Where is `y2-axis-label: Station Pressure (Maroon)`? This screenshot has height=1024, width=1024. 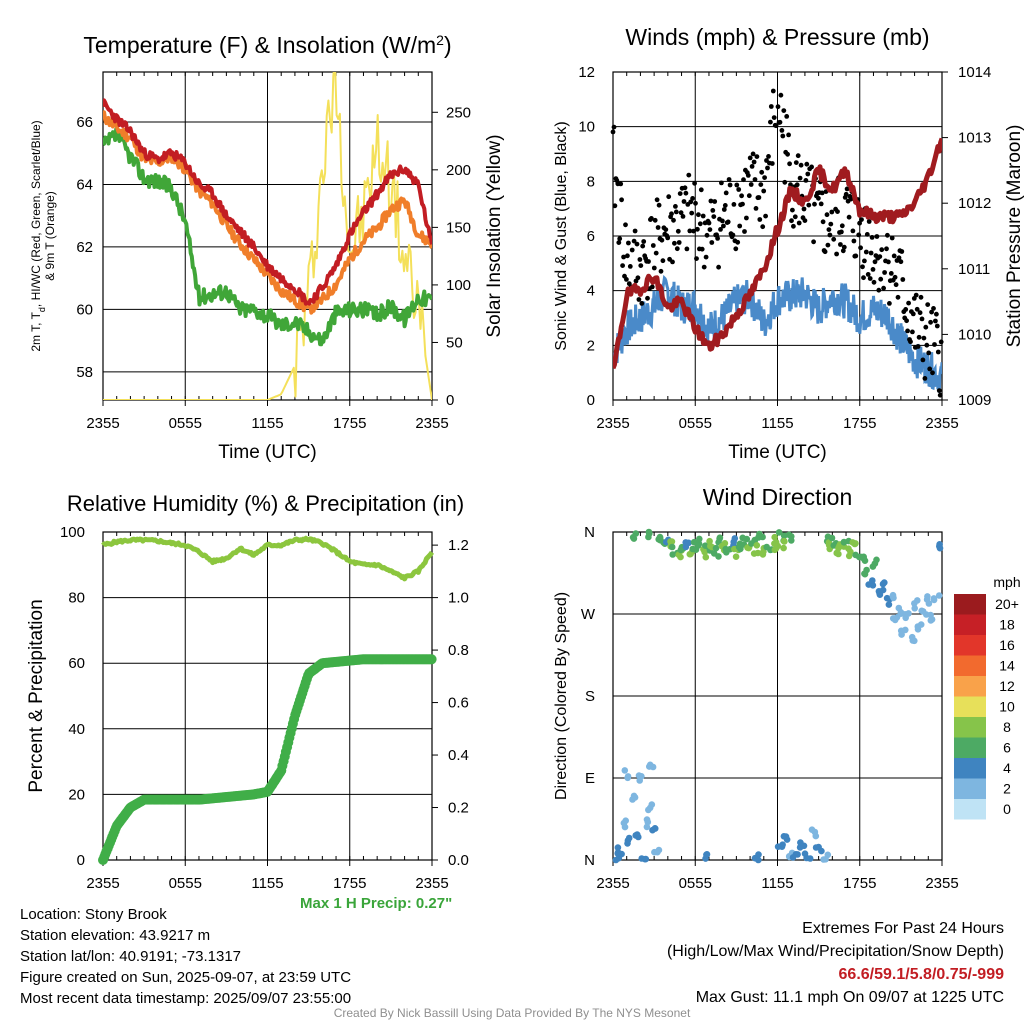
y2-axis-label: Station Pressure (Maroon) is located at coordinates (1014, 236).